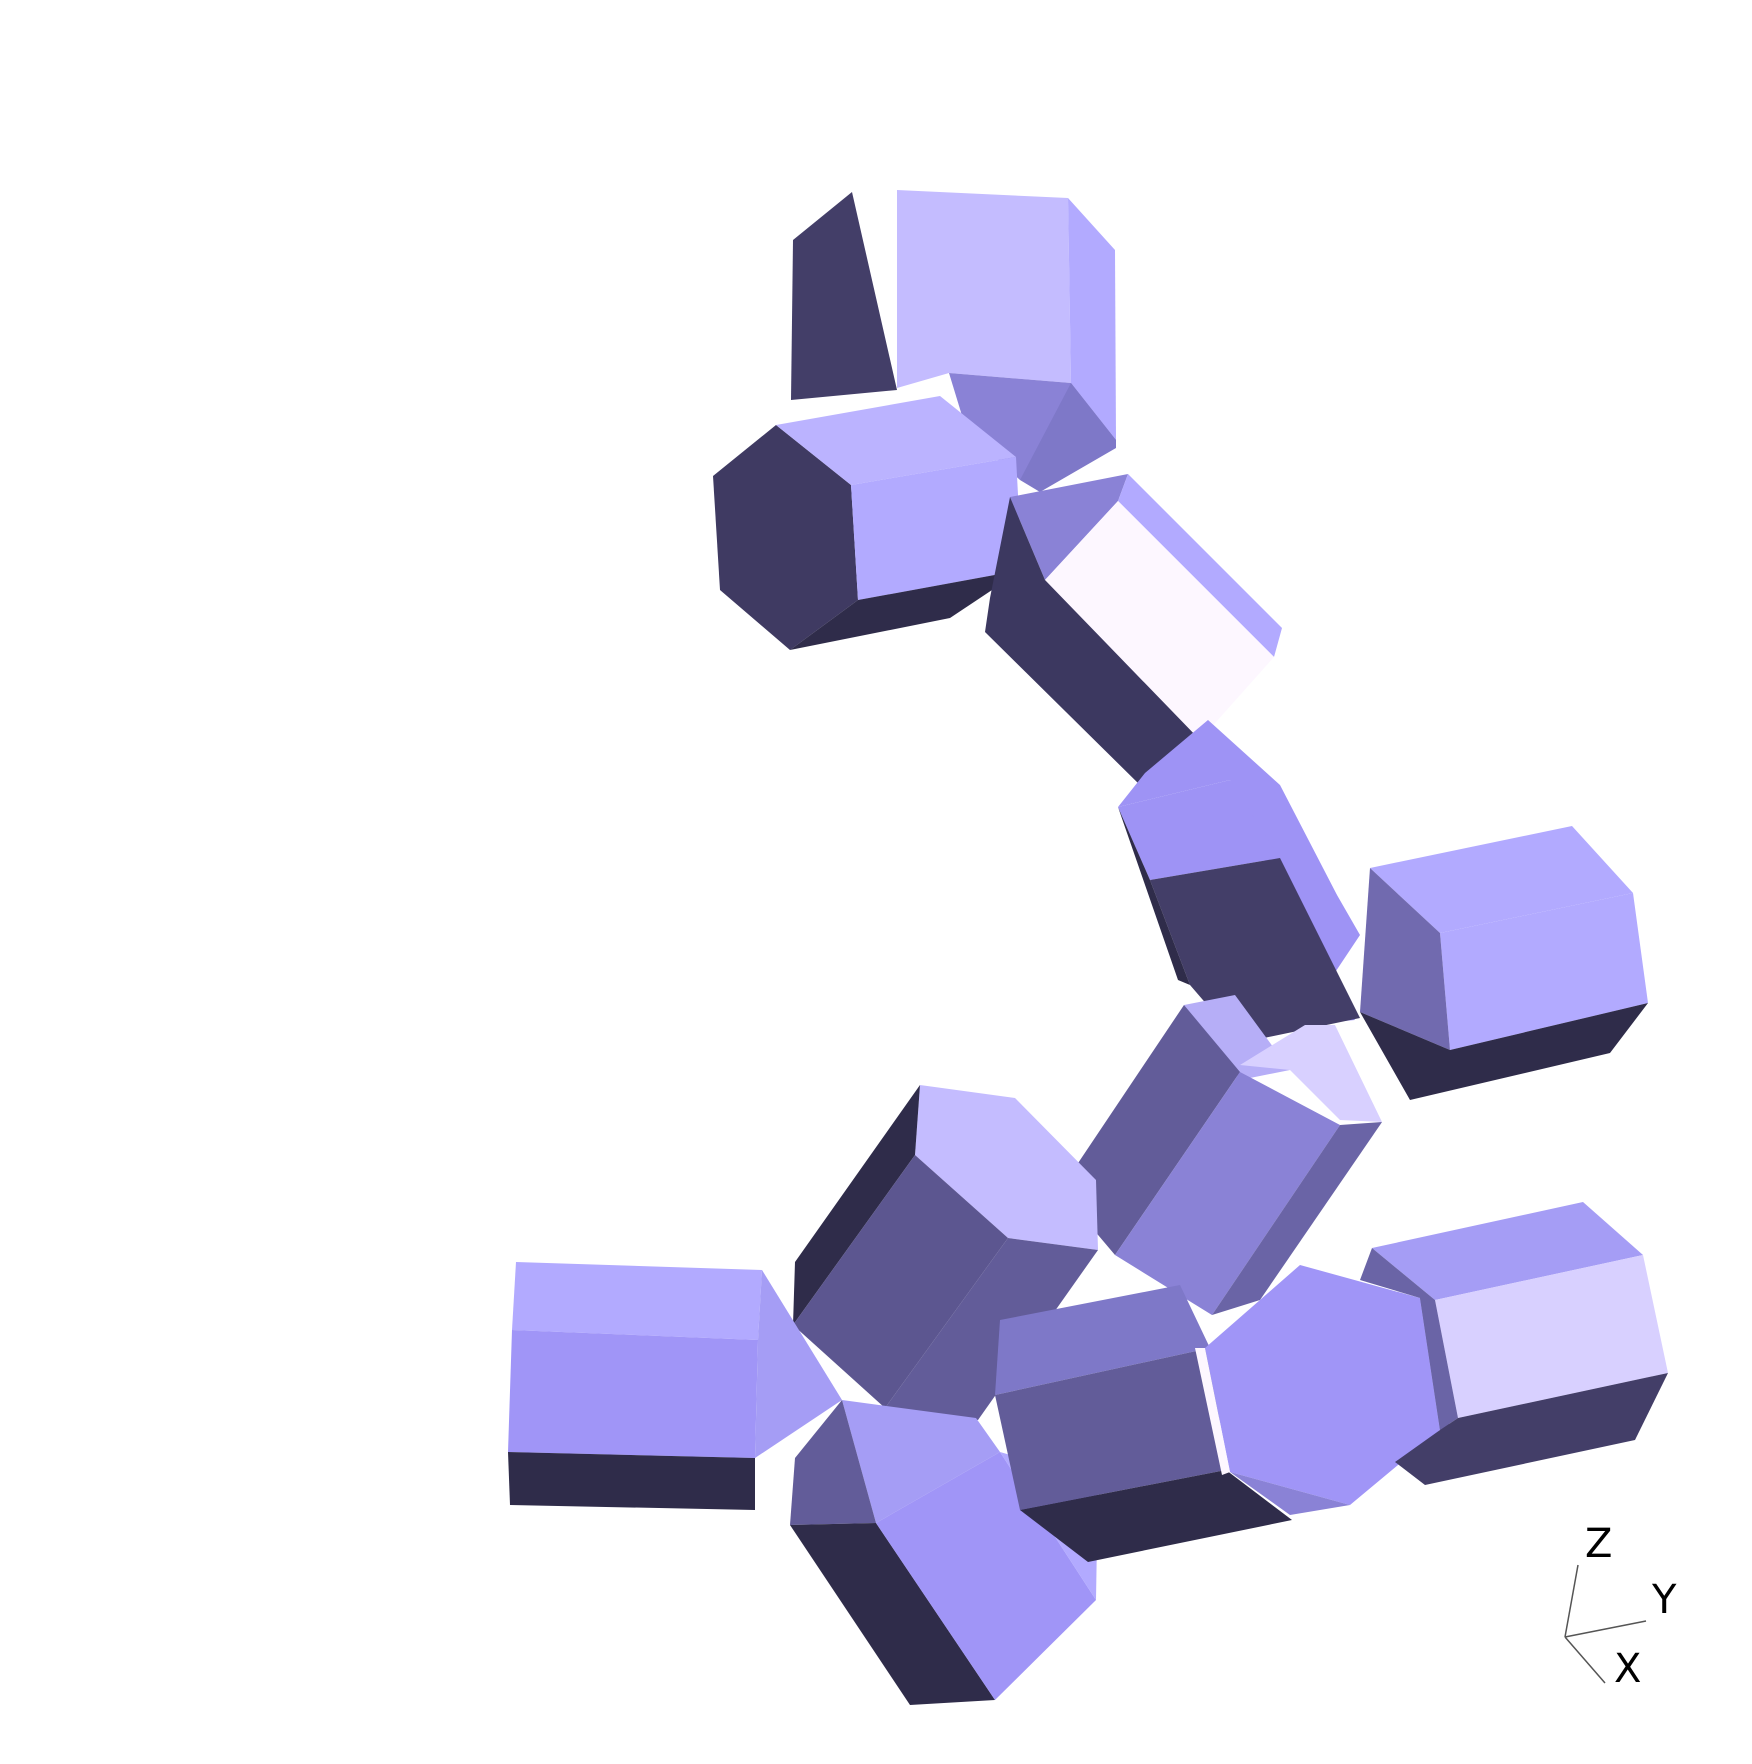  I want to click on prism-right-middle, so click(1504, 963).